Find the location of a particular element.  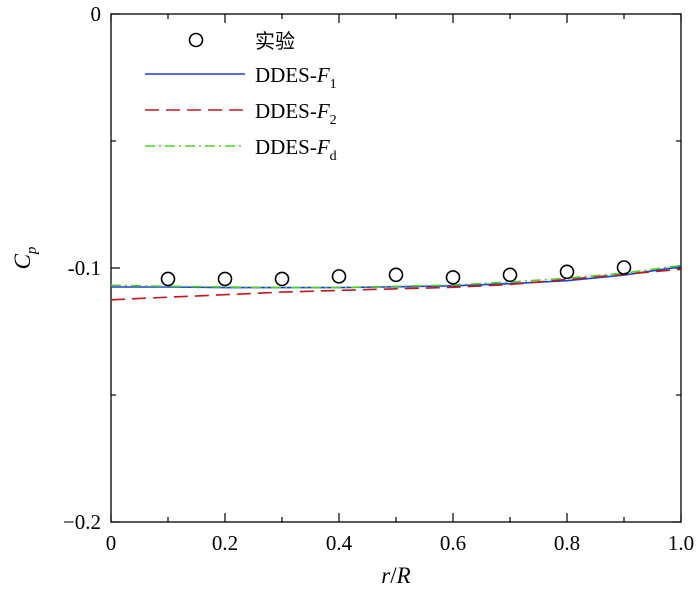

legend-label-sub: 1 is located at coordinates (333, 84).